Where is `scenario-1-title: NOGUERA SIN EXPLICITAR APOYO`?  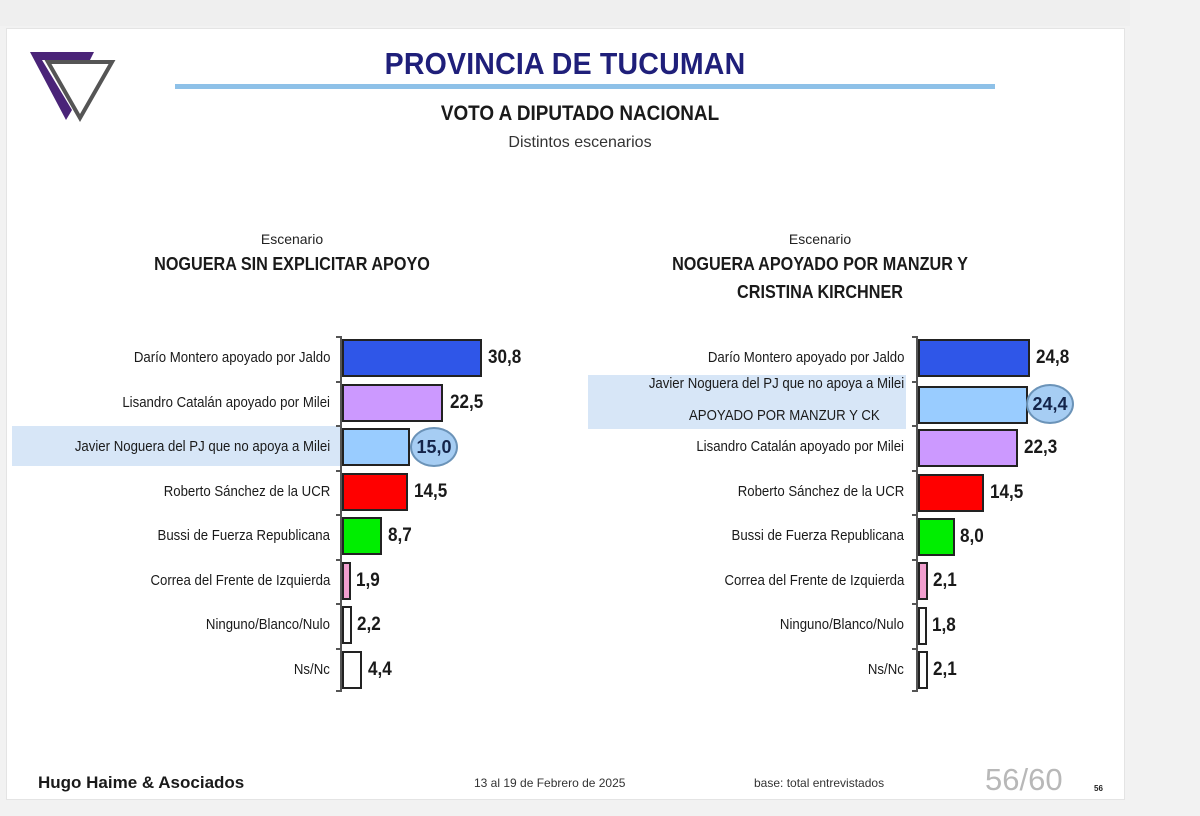
scenario-1-title: NOGUERA SIN EXPLICITAR APOYO is located at coordinates (292, 264).